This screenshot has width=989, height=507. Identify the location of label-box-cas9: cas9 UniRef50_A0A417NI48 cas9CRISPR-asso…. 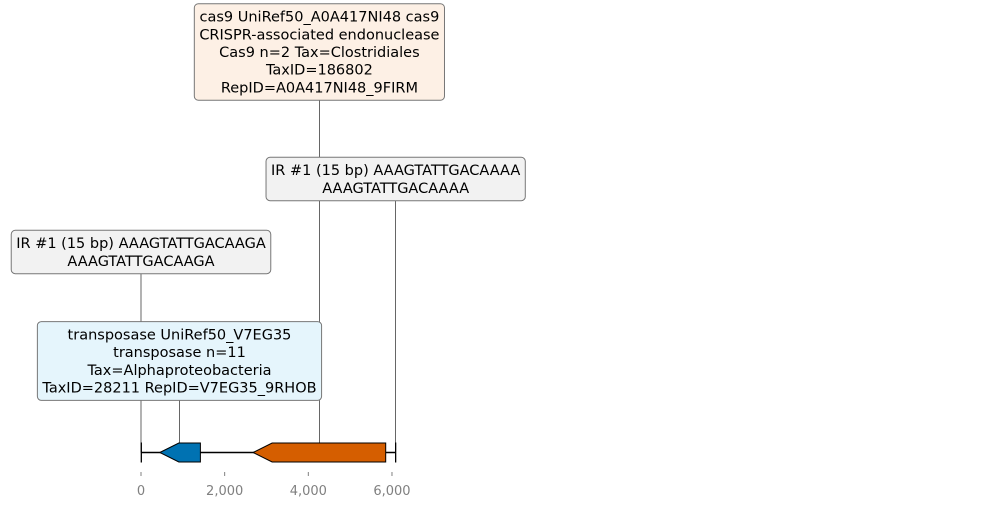
(319, 52).